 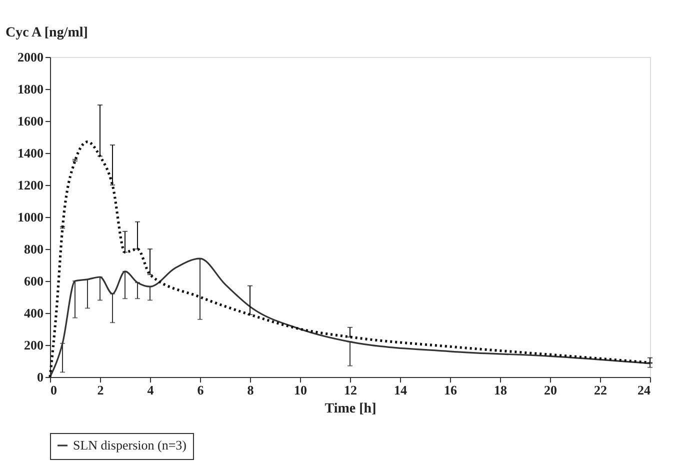 I want to click on y-tick-label: 200, so click(x=34, y=345).